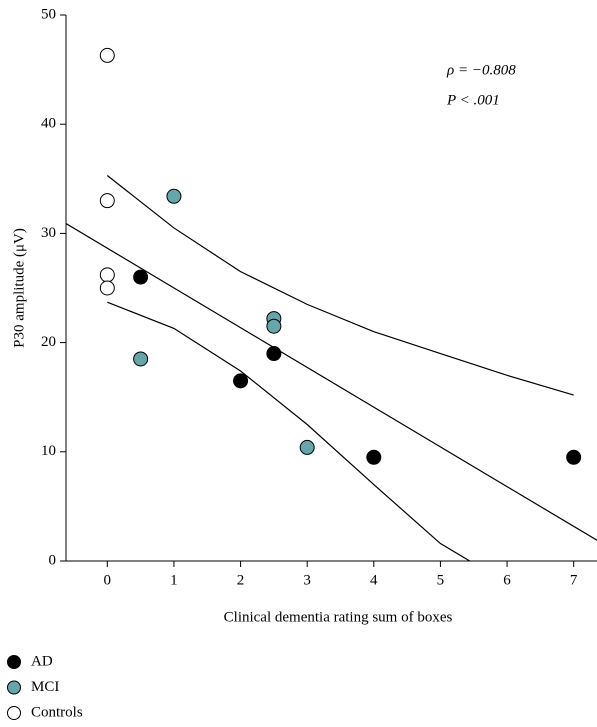 This screenshot has width=597, height=727. What do you see at coordinates (45, 687) in the screenshot?
I see `legend-label: MCI` at bounding box center [45, 687].